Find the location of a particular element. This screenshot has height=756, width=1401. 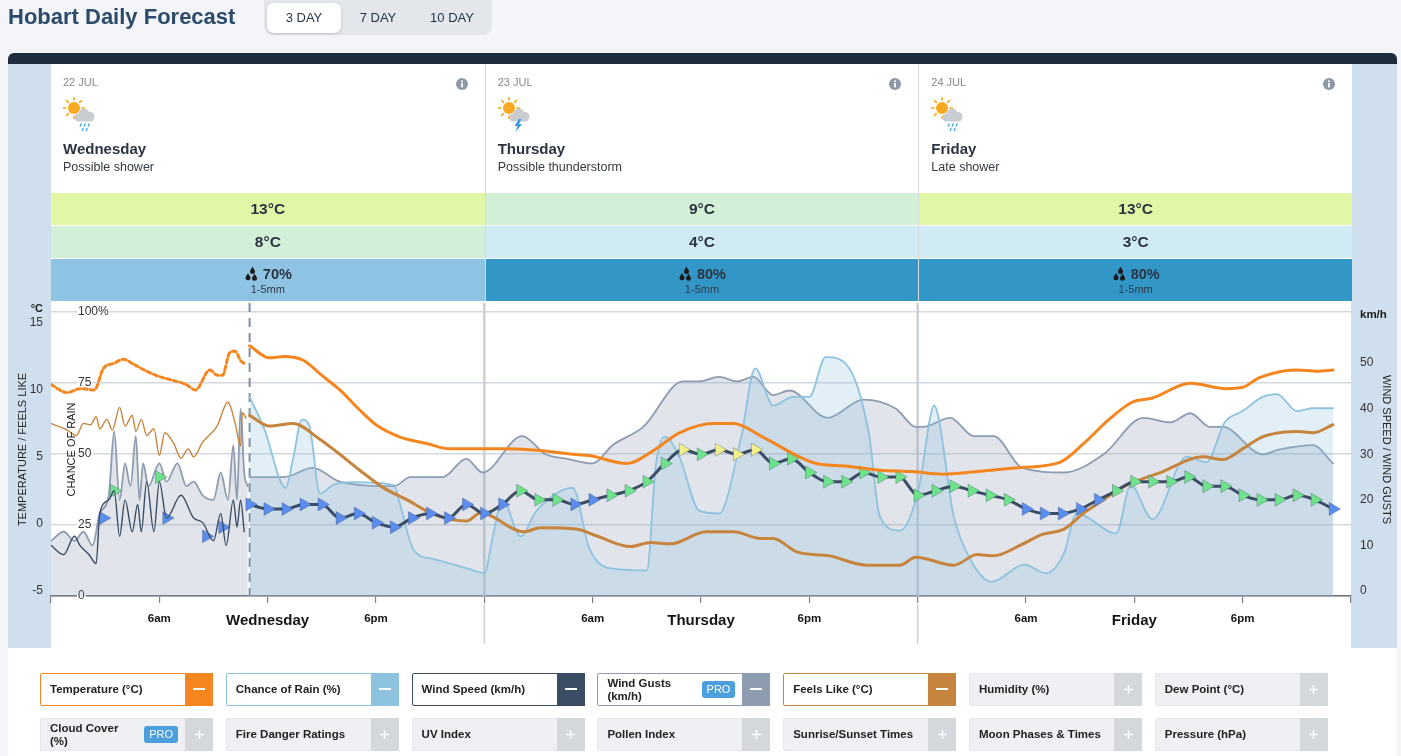

y3-tick-label: 10 is located at coordinates (1367, 544).